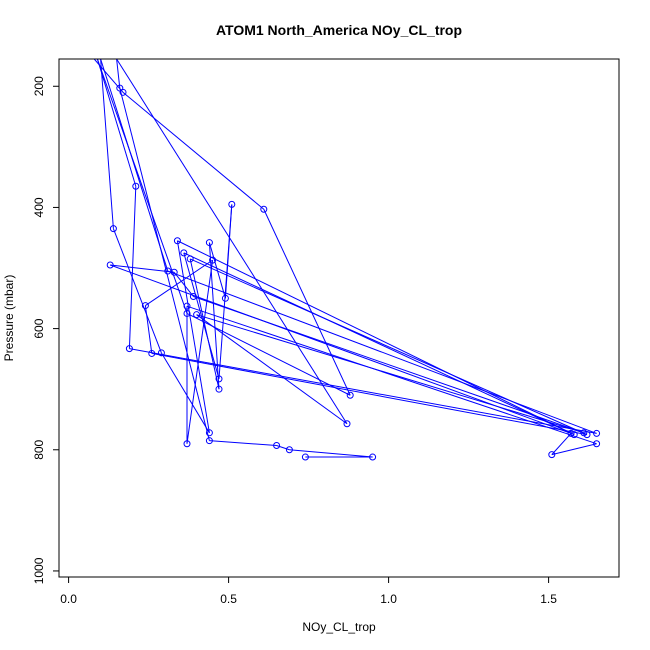 This screenshot has height=650, width=650. Describe the element at coordinates (39, 86) in the screenshot. I see `y-tick-label: 200` at that location.